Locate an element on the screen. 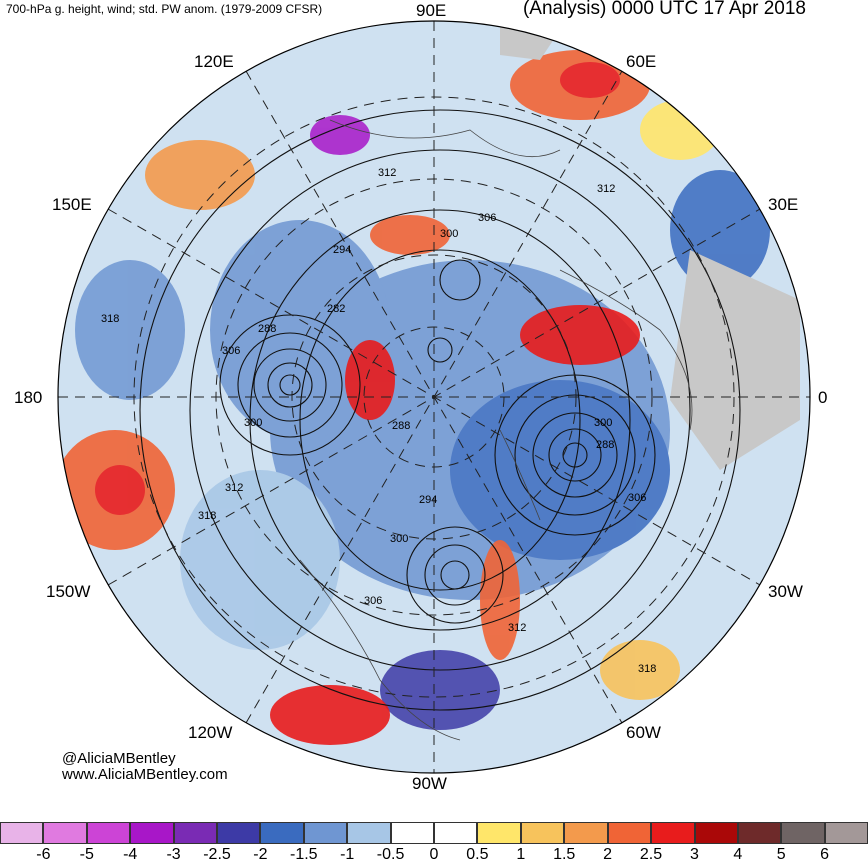  valid-time-title: (Analysis) 0000 UTC 17 Apr 2018 is located at coordinates (664, 9).